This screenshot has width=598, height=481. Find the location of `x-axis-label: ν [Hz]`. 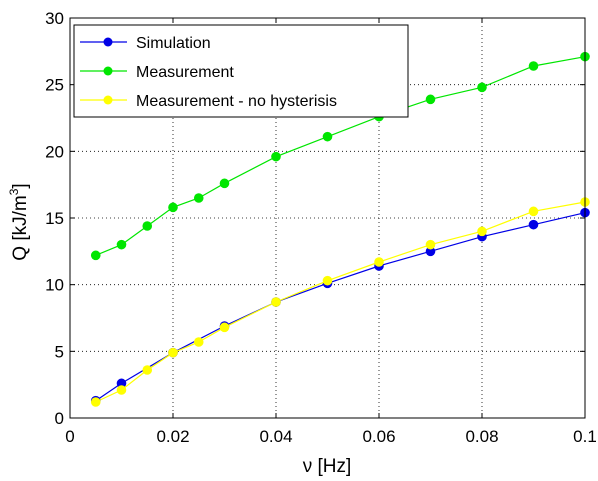

x-axis-label: ν [Hz] is located at coordinates (327, 466).